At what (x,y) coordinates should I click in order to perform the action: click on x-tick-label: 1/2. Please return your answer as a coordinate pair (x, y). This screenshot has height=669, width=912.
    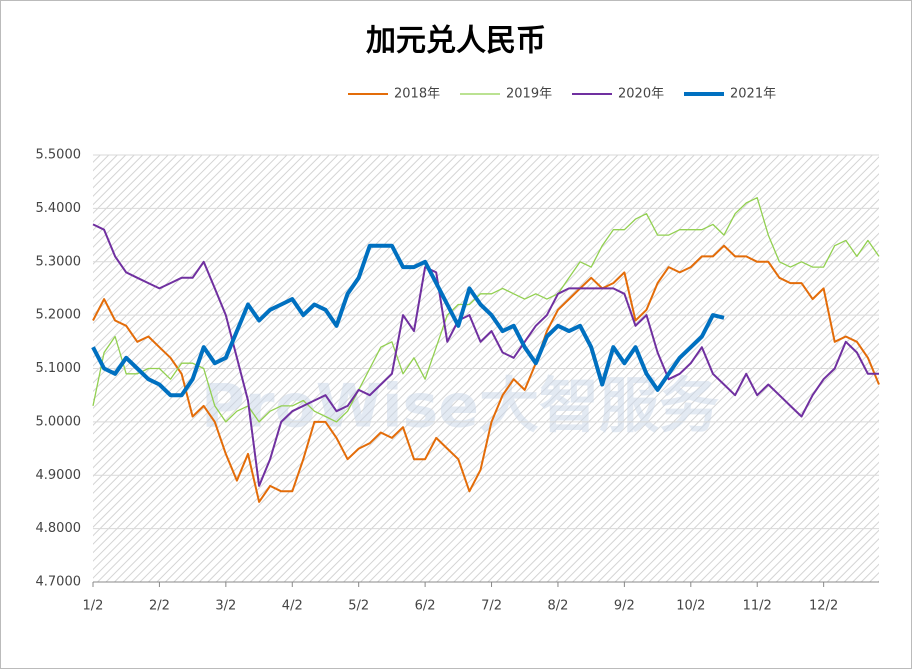
    Looking at the image, I should click on (93, 606).